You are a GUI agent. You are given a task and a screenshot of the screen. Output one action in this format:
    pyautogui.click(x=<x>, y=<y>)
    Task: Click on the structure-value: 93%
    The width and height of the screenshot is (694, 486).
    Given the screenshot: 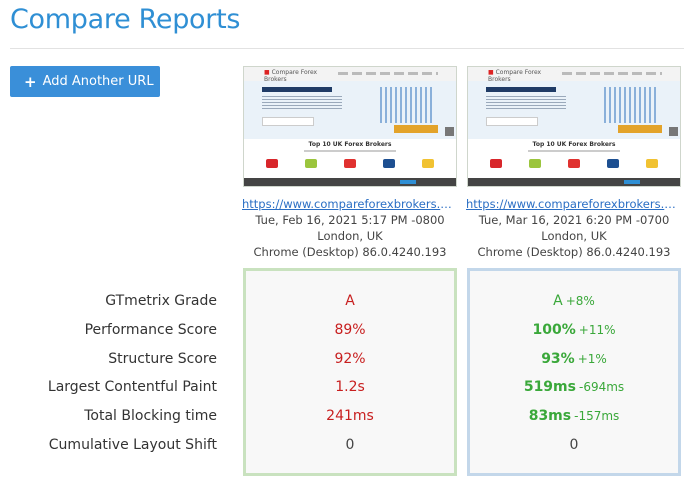 What is the action you would take?
    pyautogui.click(x=558, y=359)
    